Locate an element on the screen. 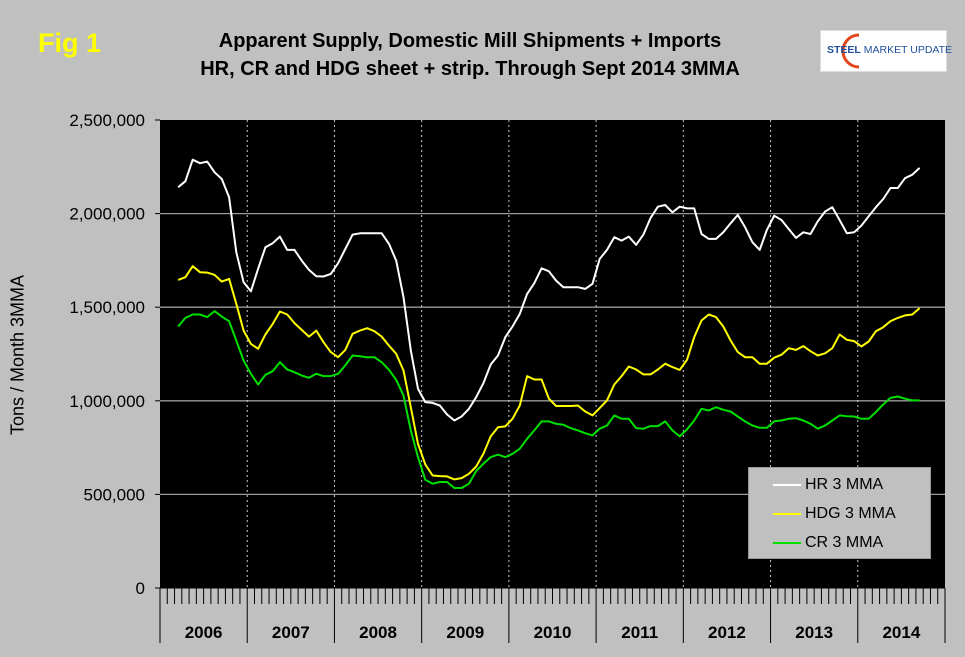  figure-label: Fig 1 is located at coordinates (70, 43).